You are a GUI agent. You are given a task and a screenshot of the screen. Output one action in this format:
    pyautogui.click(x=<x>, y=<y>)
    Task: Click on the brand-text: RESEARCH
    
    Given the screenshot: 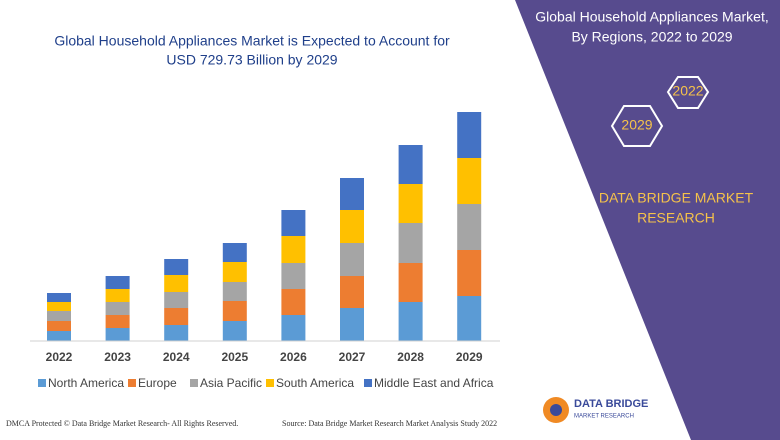 What is the action you would take?
    pyautogui.click(x=676, y=218)
    